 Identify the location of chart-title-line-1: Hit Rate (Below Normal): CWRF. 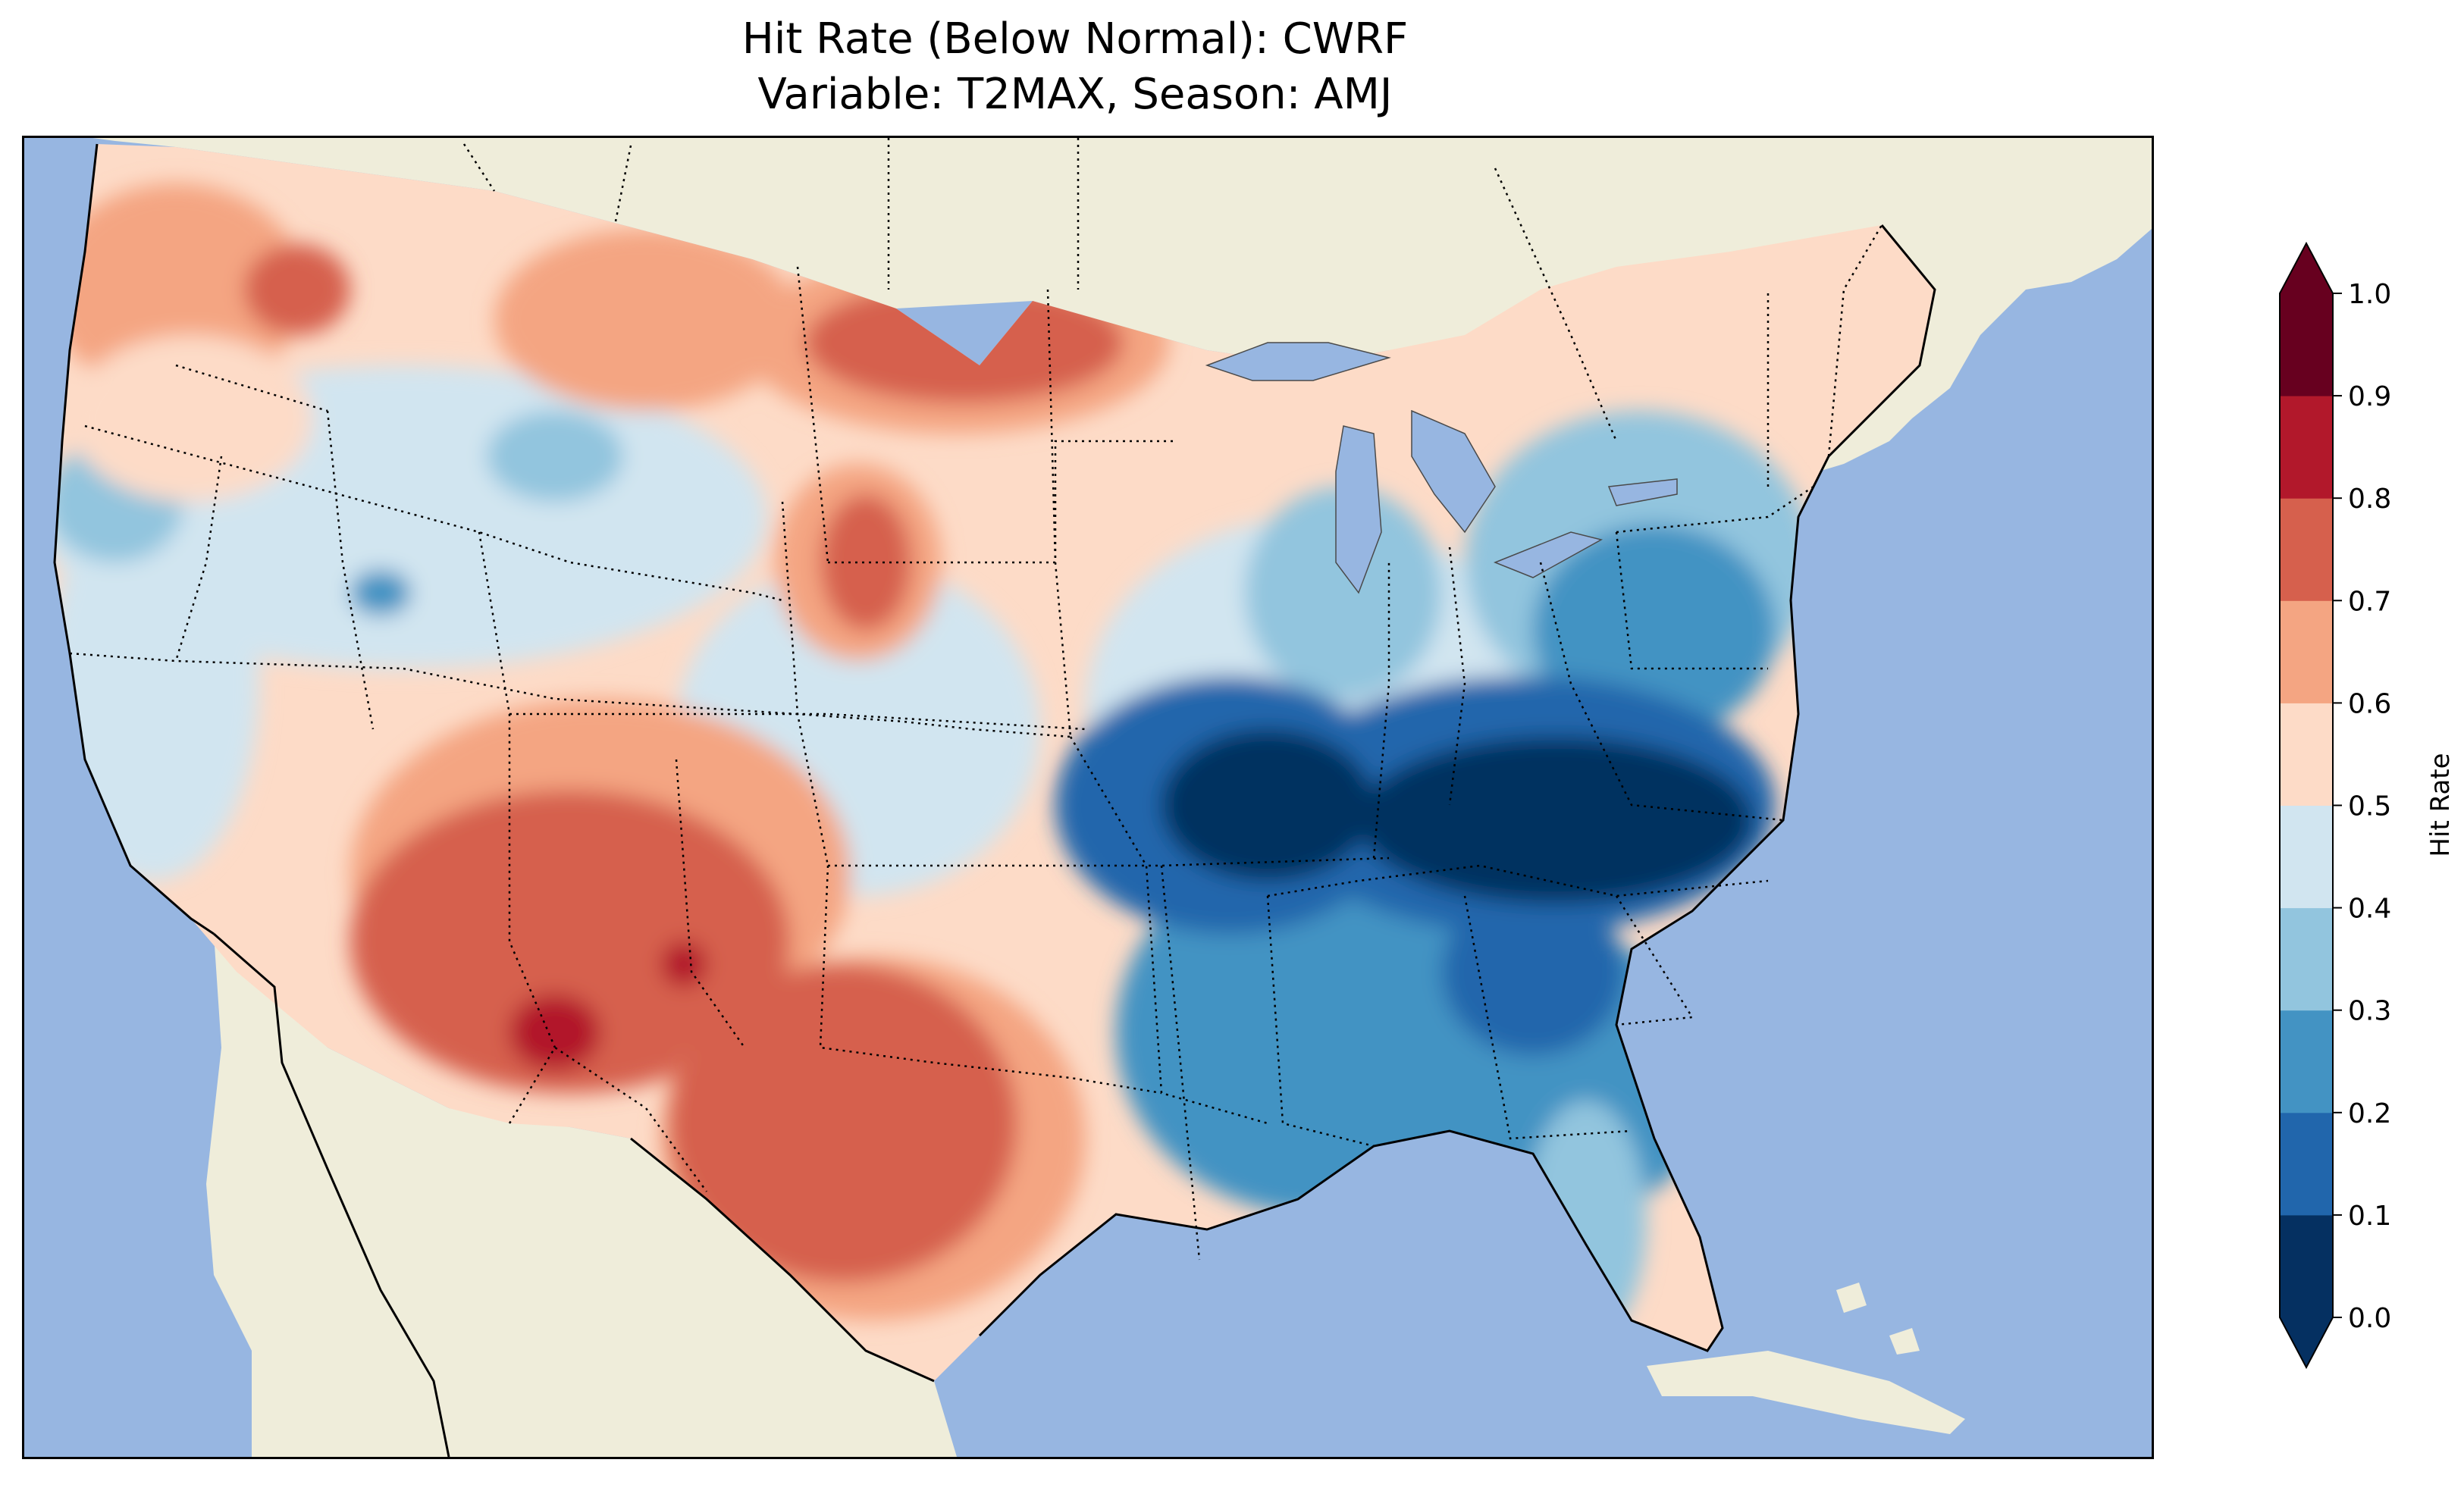
(1075, 39).